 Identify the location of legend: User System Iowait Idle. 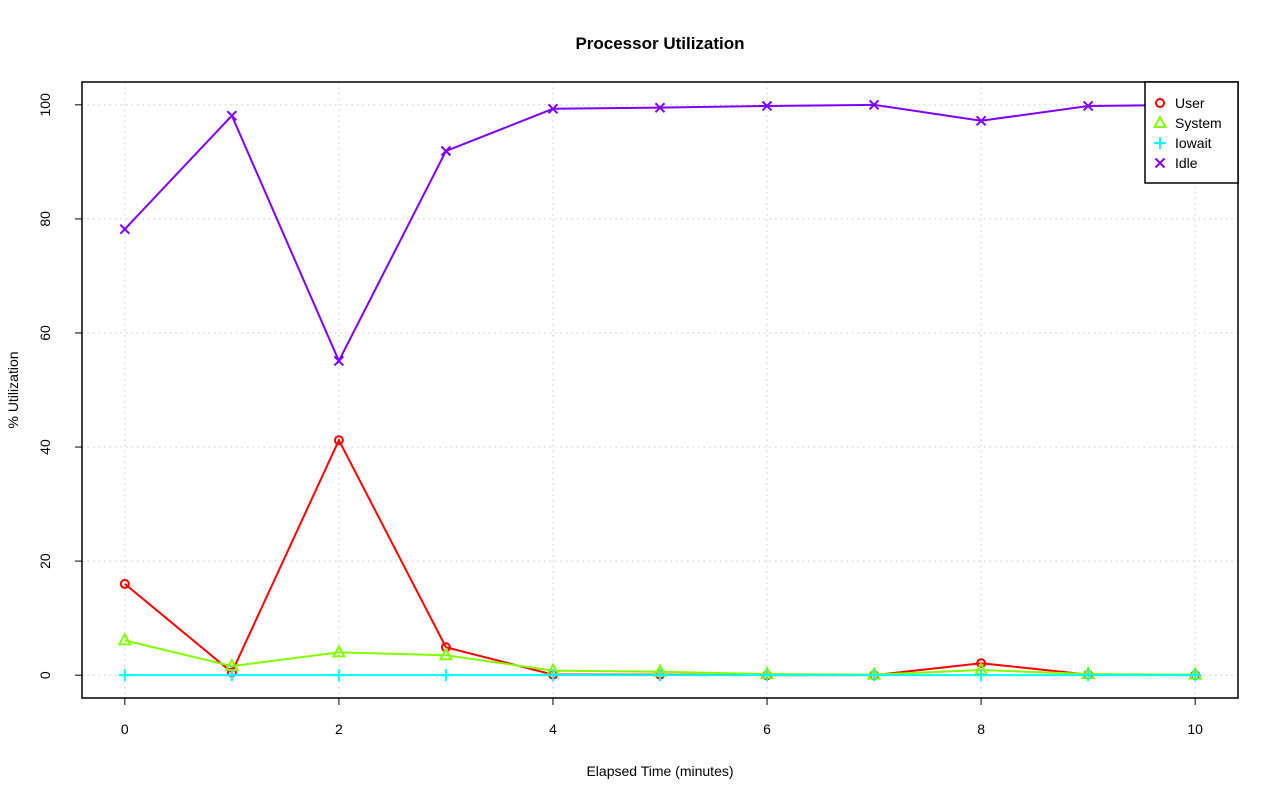
(1191, 132).